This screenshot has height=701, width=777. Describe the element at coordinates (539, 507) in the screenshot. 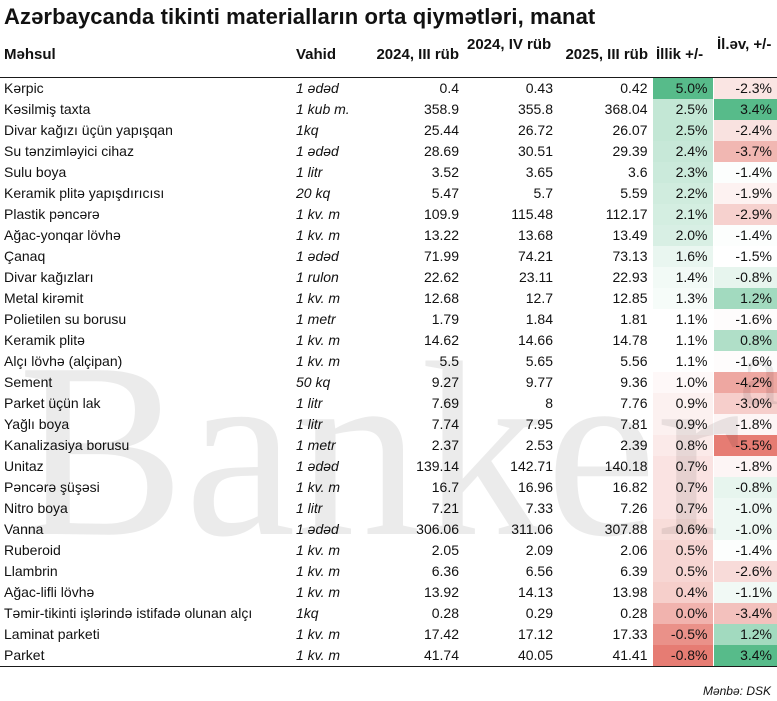

I see `value-2024-q4: 7.33` at that location.